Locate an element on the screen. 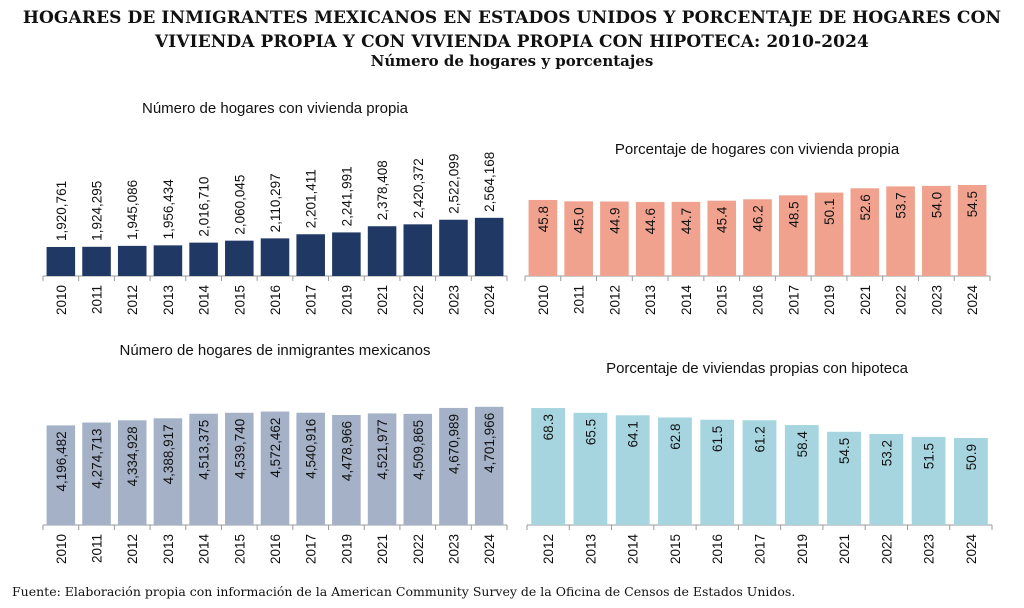 The image size is (1024, 608). data-label: 64.1 is located at coordinates (633, 434).